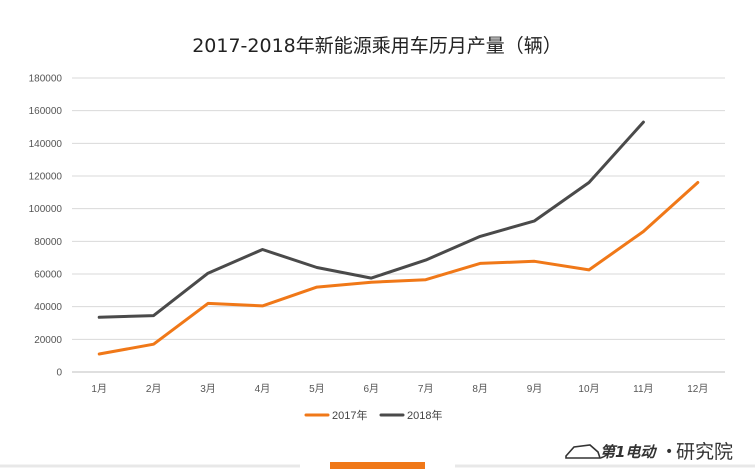 This screenshot has width=755, height=469. I want to click on legend: 2017年 2018年, so click(373, 415).